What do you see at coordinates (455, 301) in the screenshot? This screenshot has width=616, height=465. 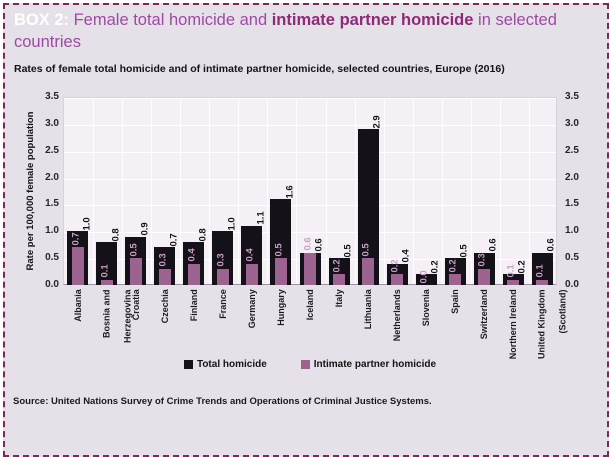 I see `x-axis-category-label: Spain` at bounding box center [455, 301].